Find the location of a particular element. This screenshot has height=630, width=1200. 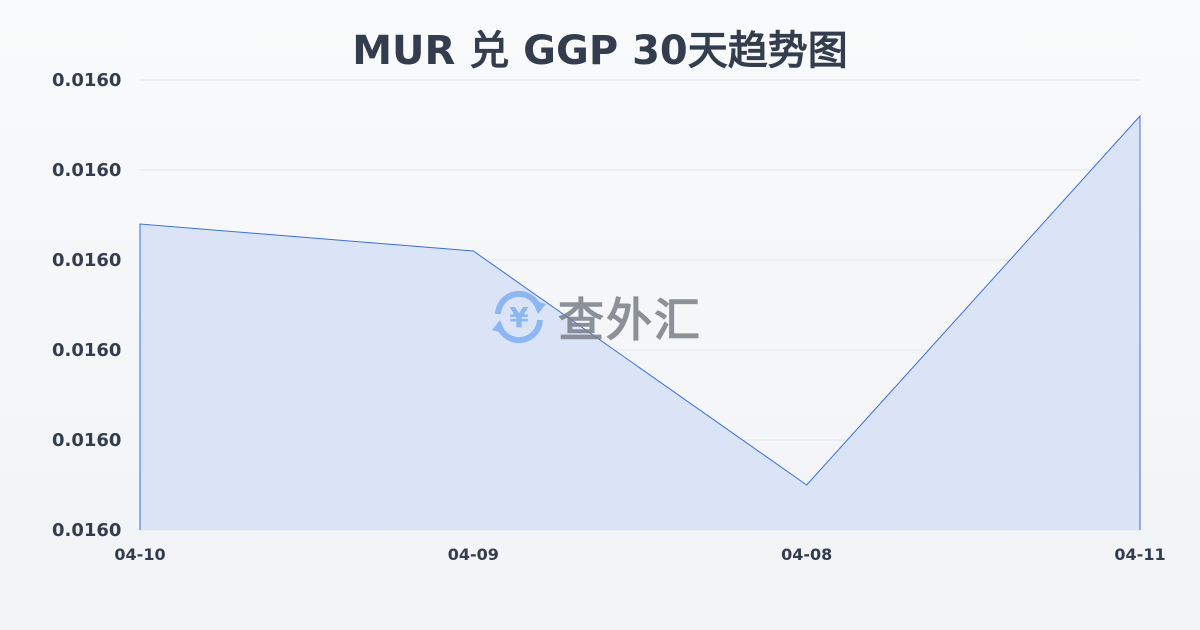

x-tick-label: 04-10 is located at coordinates (139, 554).